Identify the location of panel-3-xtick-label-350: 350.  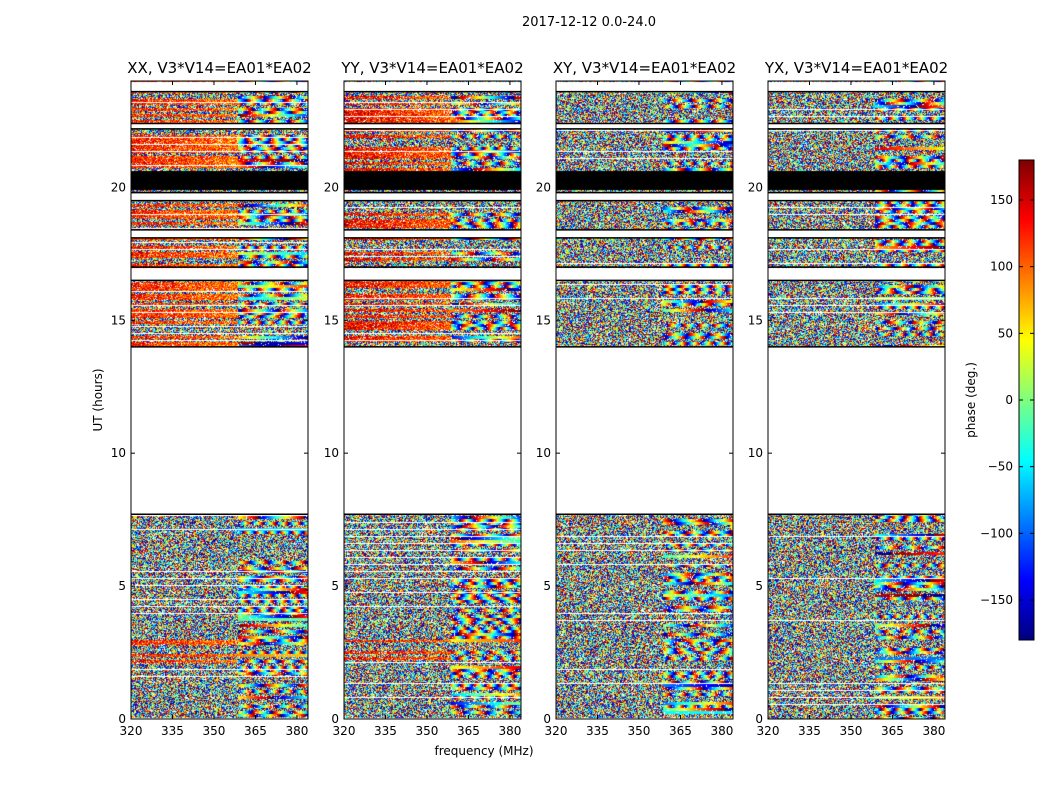
(851, 731).